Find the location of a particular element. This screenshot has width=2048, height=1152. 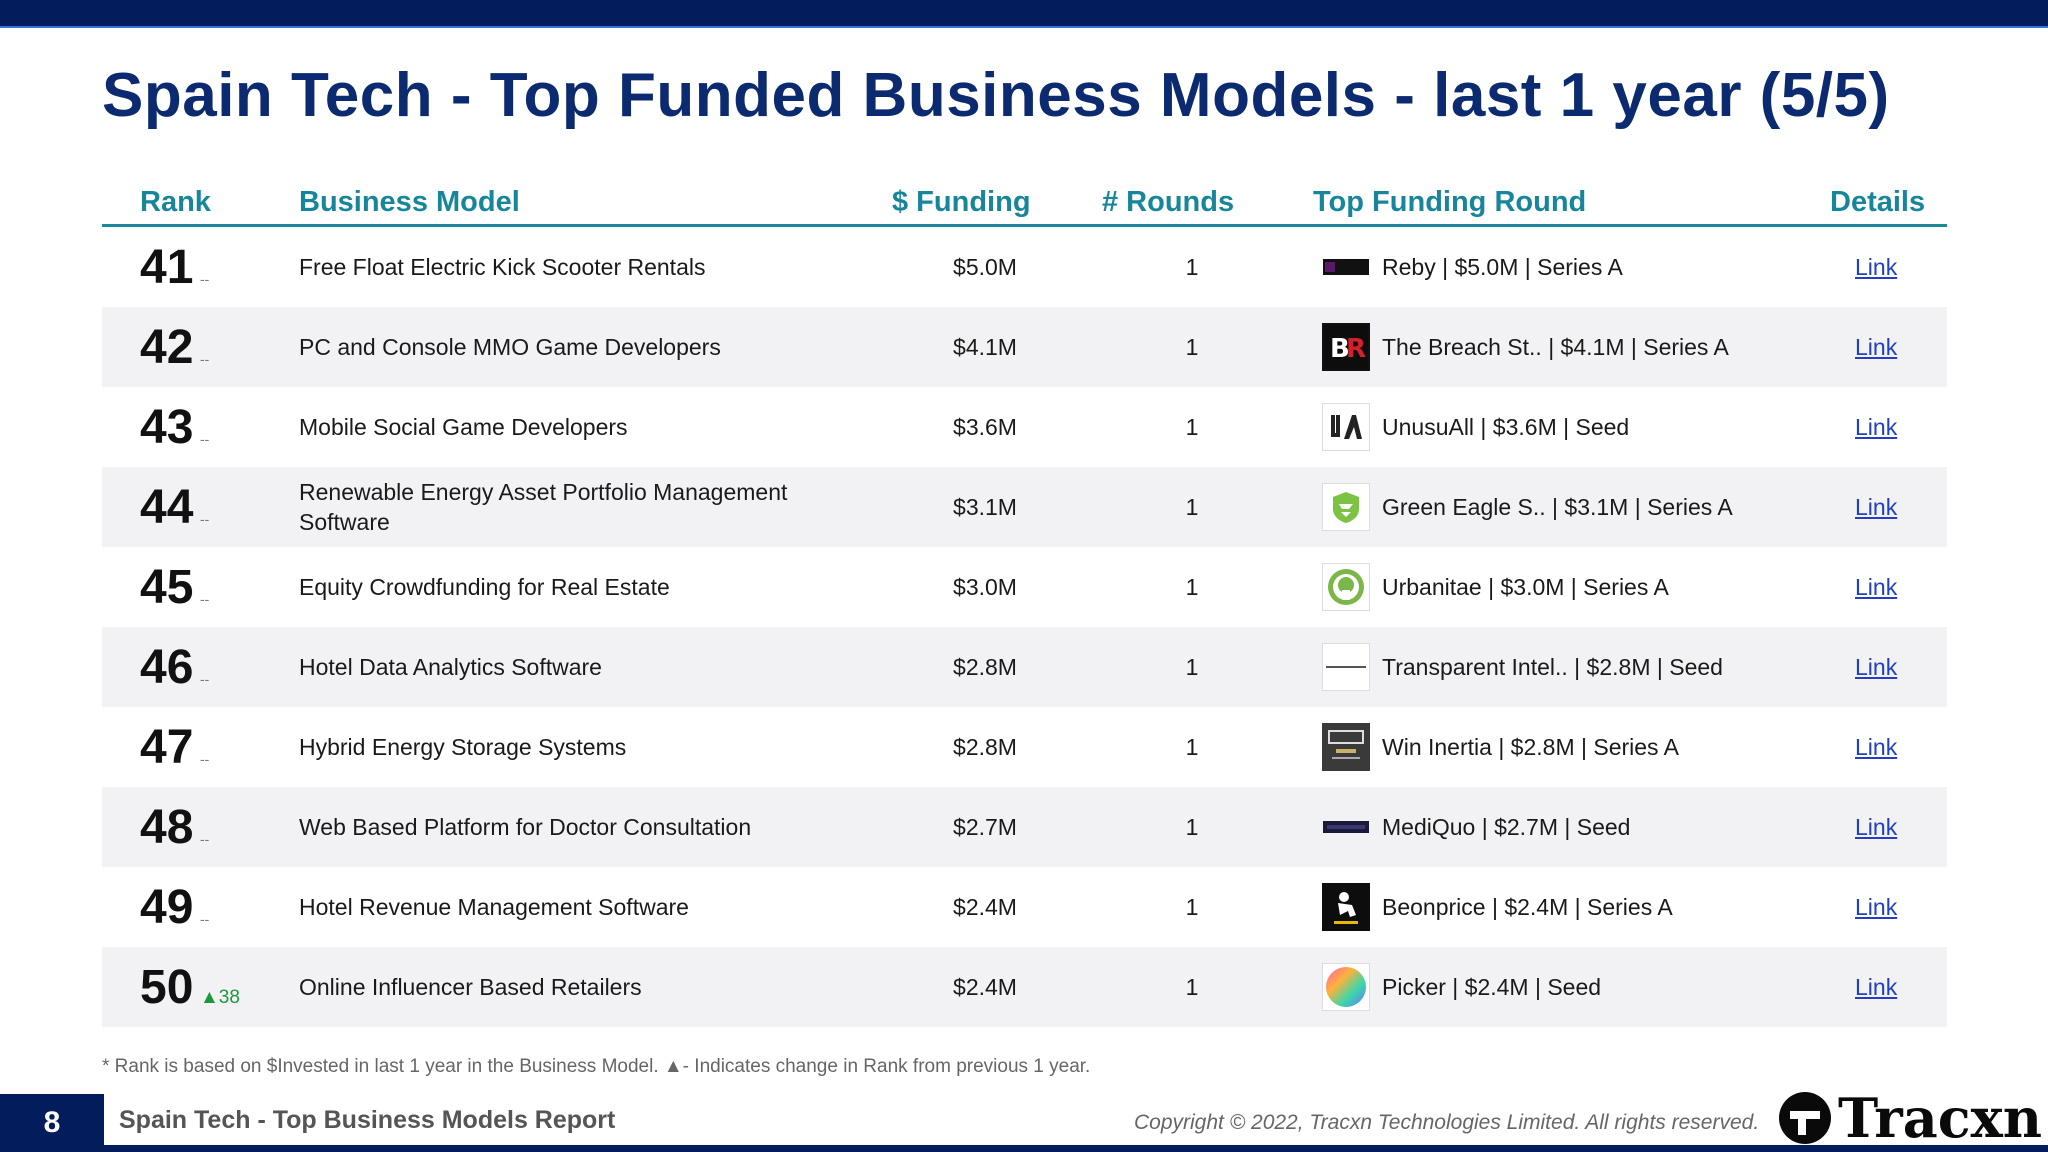

transparent-logo-icon is located at coordinates (1346, 667).